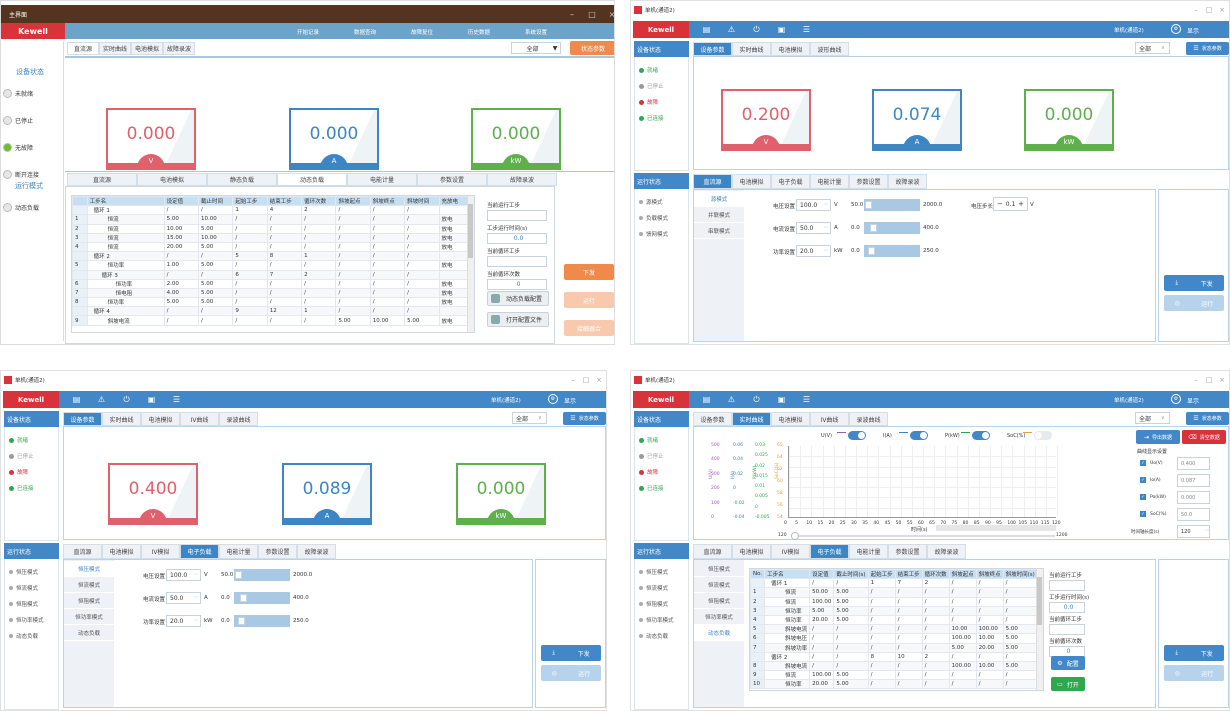  What do you see at coordinates (273, 311) in the screenshot?
I see `table-row: 循环 4//9 12 1// /` at bounding box center [273, 311].